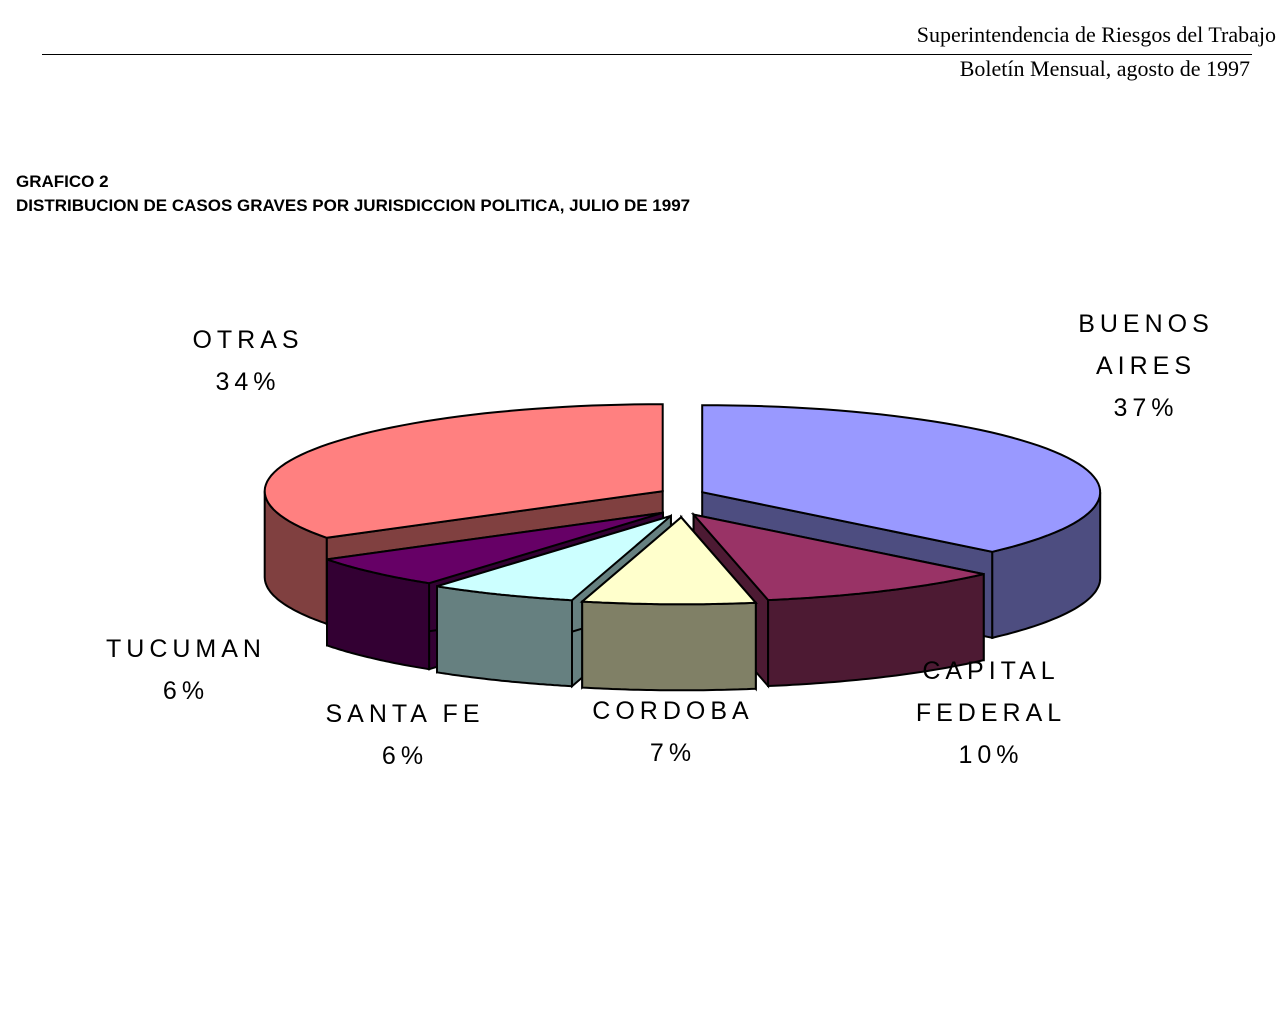  I want to click on pie-slice-wall-santa-fe, so click(504, 636).